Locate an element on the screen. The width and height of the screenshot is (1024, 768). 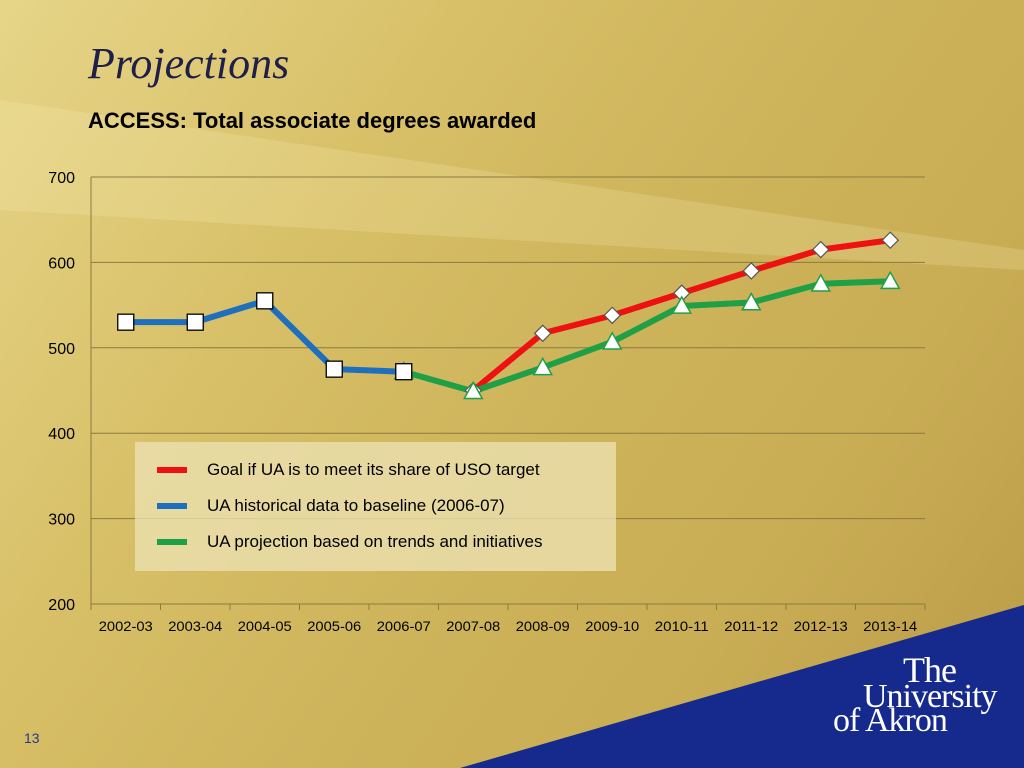
x-tick-label: 2011-12 is located at coordinates (751, 626).